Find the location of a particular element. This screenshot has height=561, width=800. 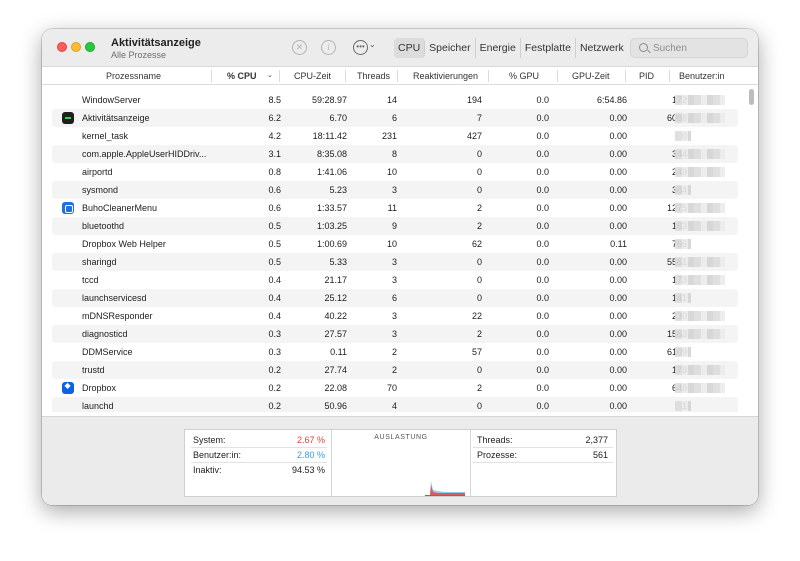

thread-count: 8 is located at coordinates (394, 154).